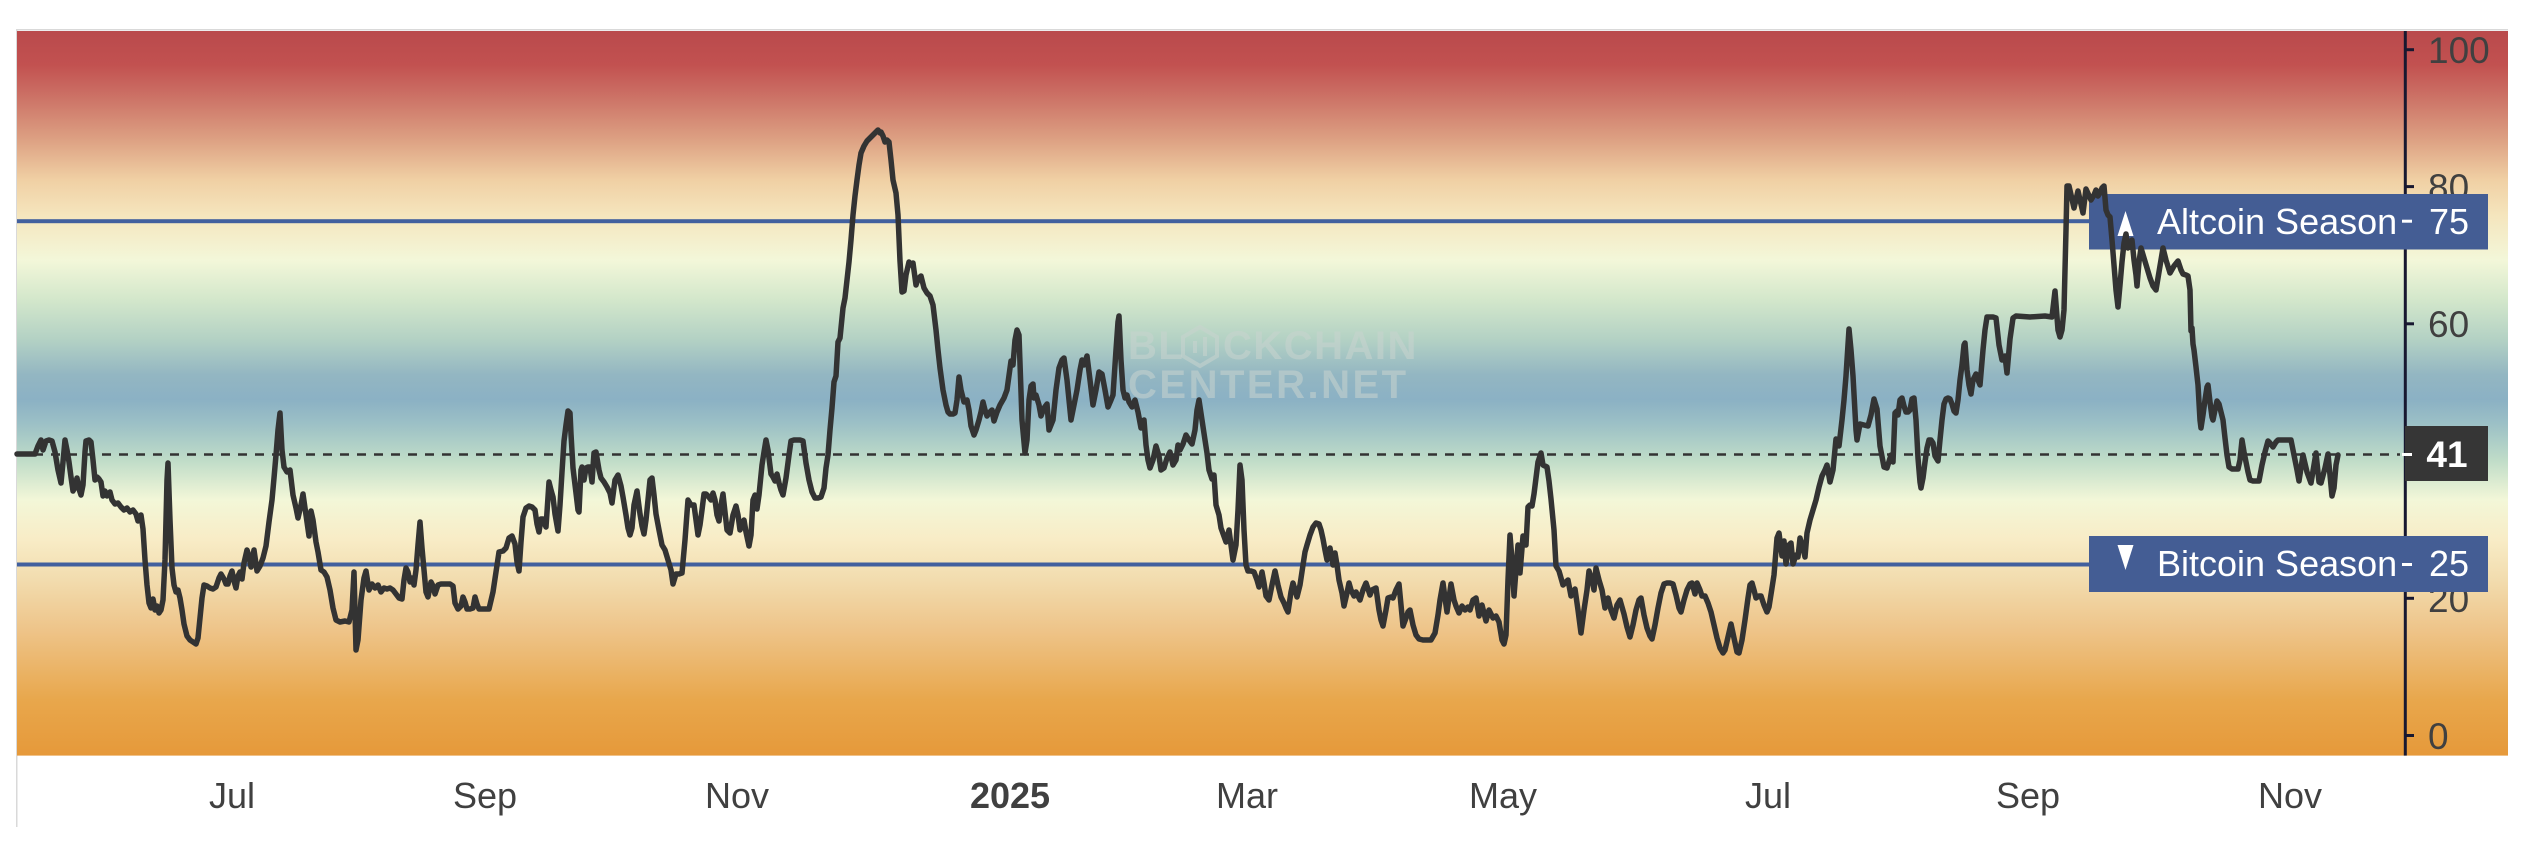 The height and width of the screenshot is (860, 2528). What do you see at coordinates (2277, 221) in the screenshot?
I see `svg-text: Altcoin Season` at bounding box center [2277, 221].